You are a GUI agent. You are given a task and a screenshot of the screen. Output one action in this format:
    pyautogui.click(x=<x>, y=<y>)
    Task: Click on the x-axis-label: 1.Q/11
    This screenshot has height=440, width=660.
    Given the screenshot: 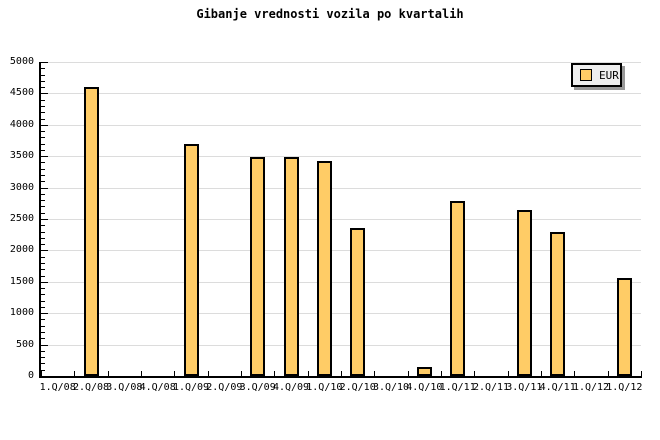 What is the action you would take?
    pyautogui.click(x=457, y=387)
    